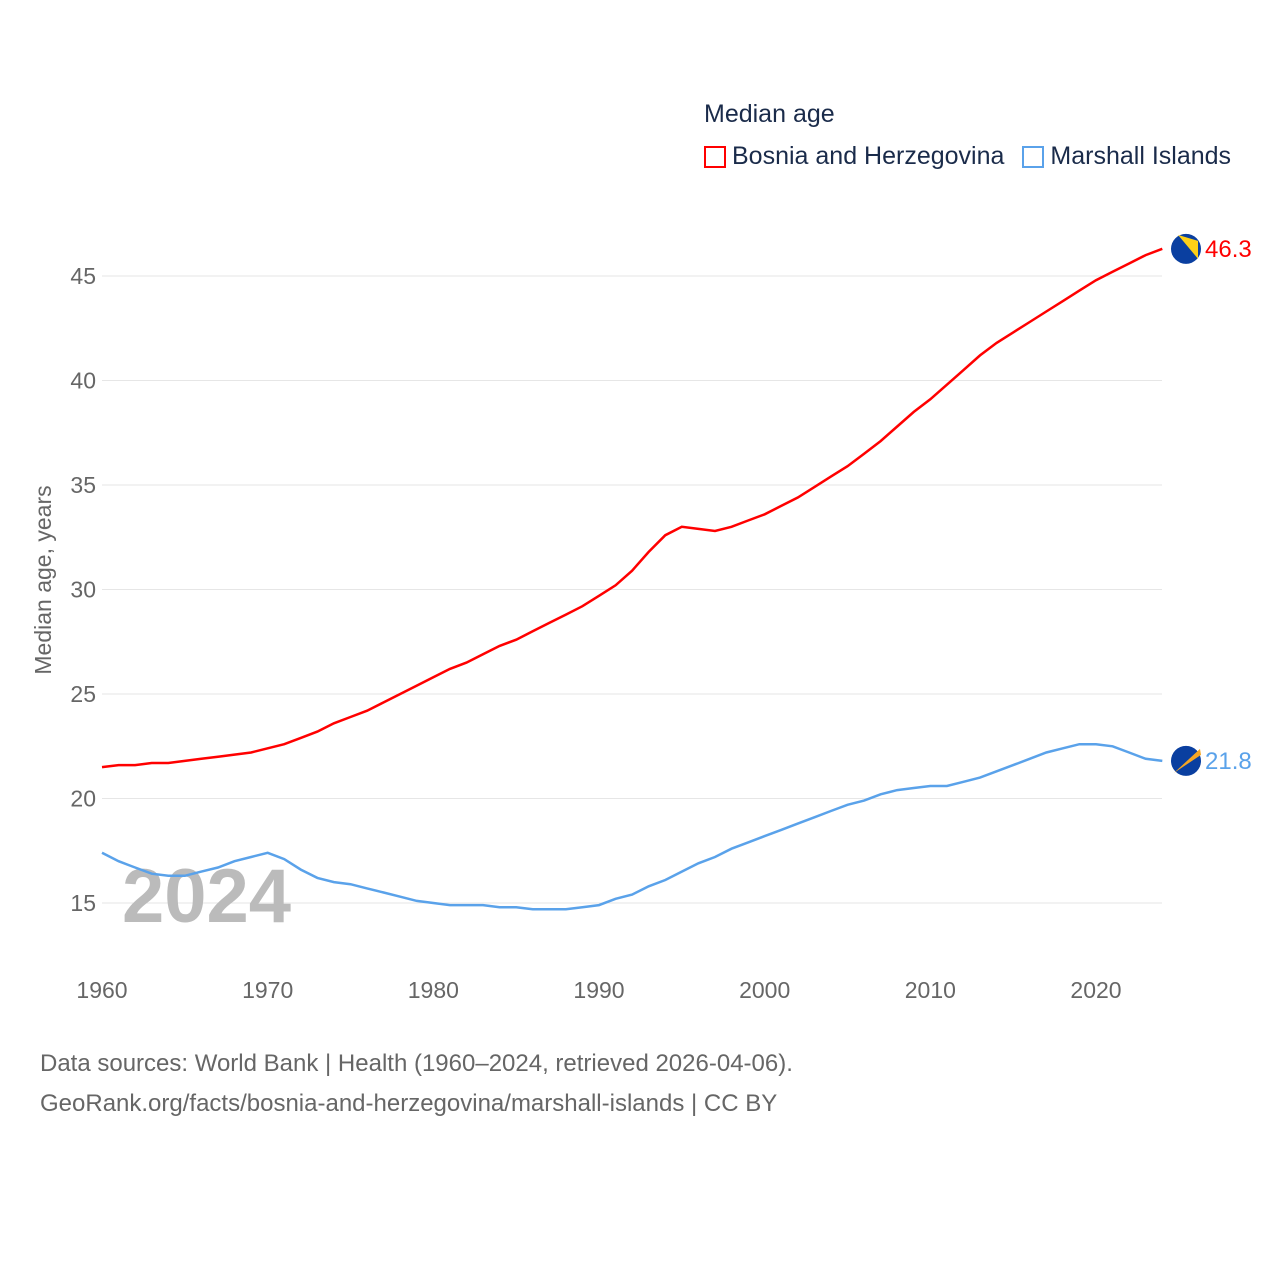 The height and width of the screenshot is (1280, 1280). What do you see at coordinates (598, 990) in the screenshot?
I see `x-tick-label: 1990` at bounding box center [598, 990].